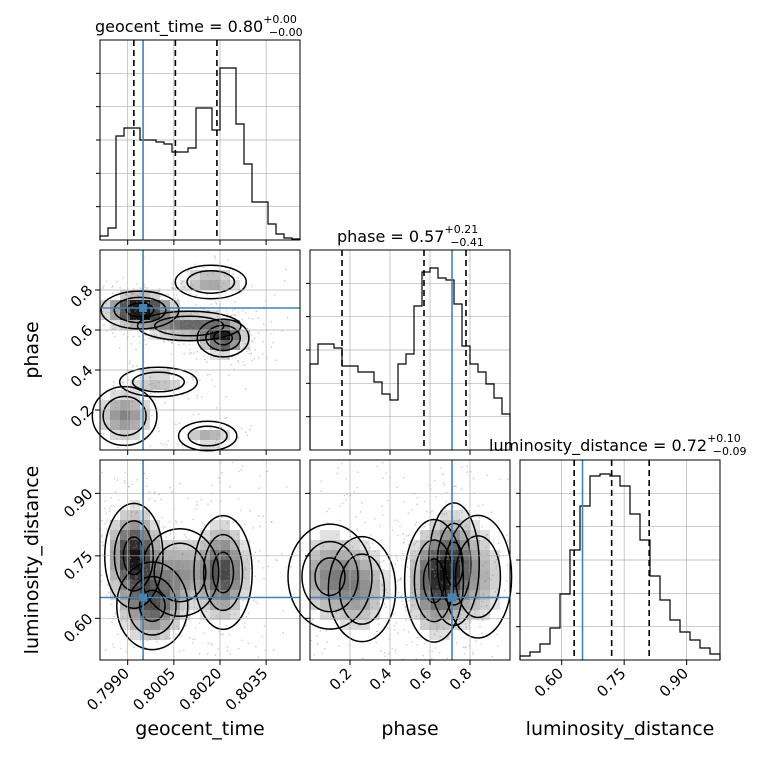 The width and height of the screenshot is (760, 760). I want to click on ytick-label: 0.6, so click(82, 337).